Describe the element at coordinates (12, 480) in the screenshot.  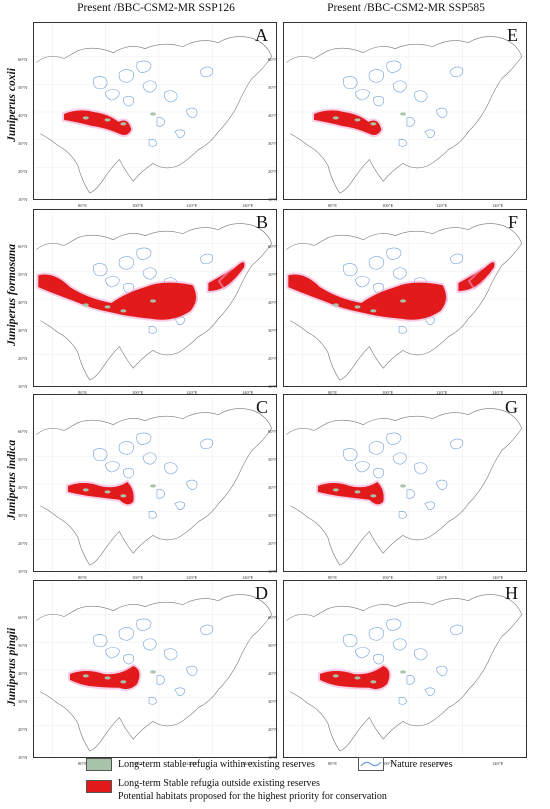
I see `row-label-indica: Juniperus indica` at that location.